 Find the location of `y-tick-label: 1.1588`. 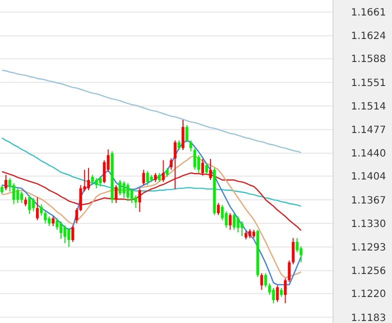

y-tick-label: 1.1588 is located at coordinates (368, 60).